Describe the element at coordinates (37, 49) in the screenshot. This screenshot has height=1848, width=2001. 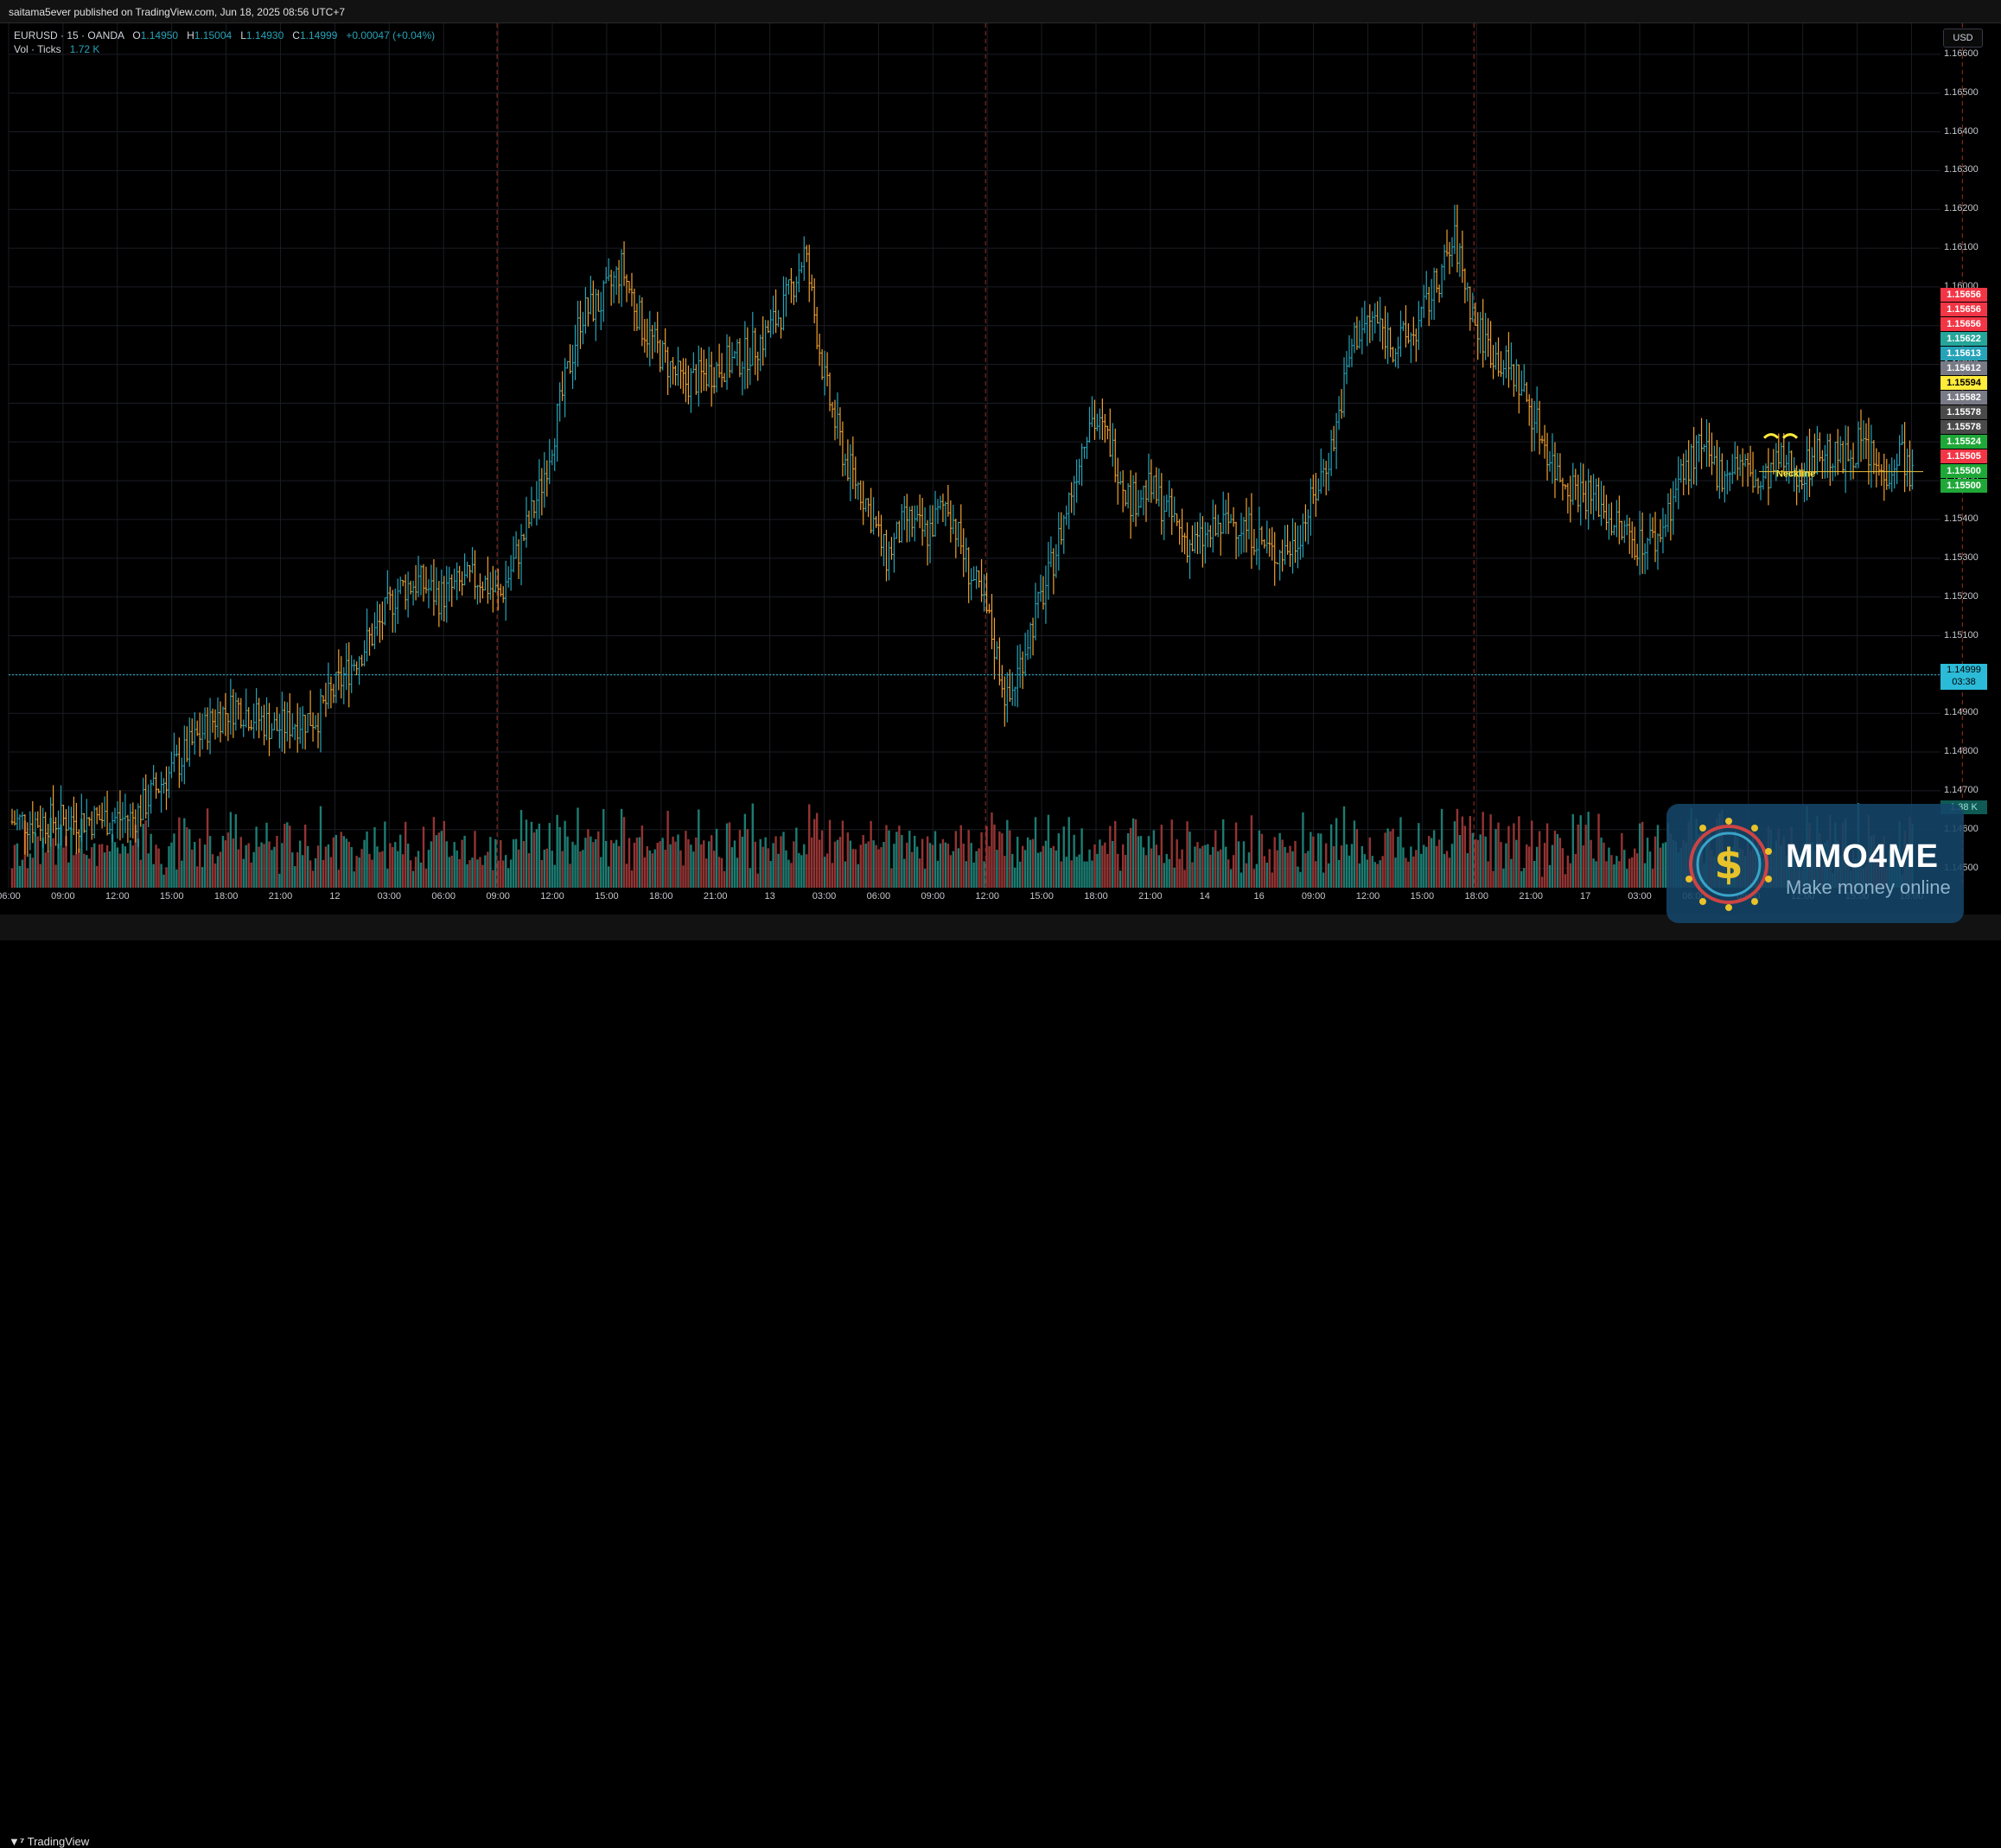
I see `volume-label: Vol · Ticks` at that location.